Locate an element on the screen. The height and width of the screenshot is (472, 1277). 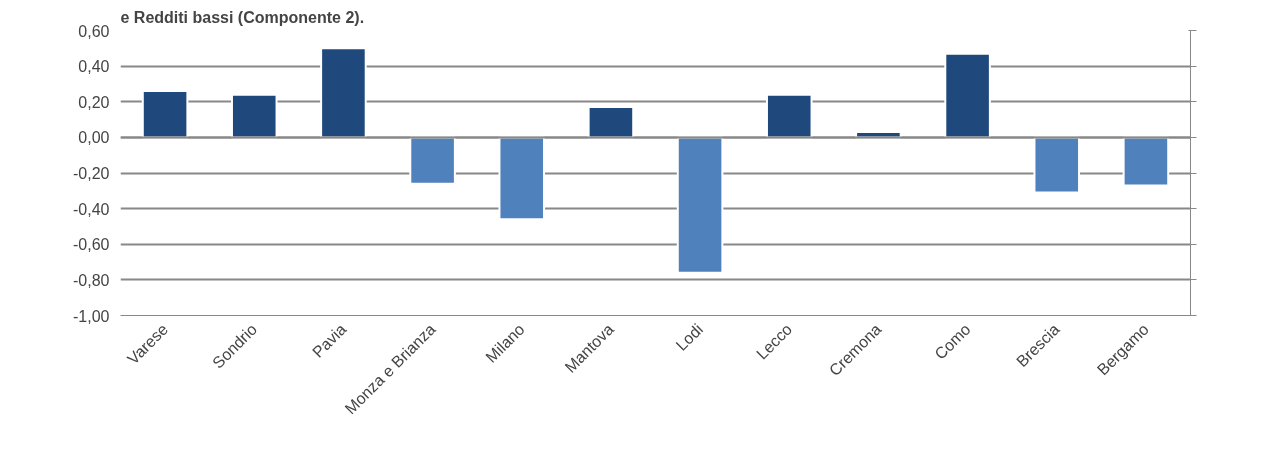
y-tick-label: -0,40 is located at coordinates (91, 209).